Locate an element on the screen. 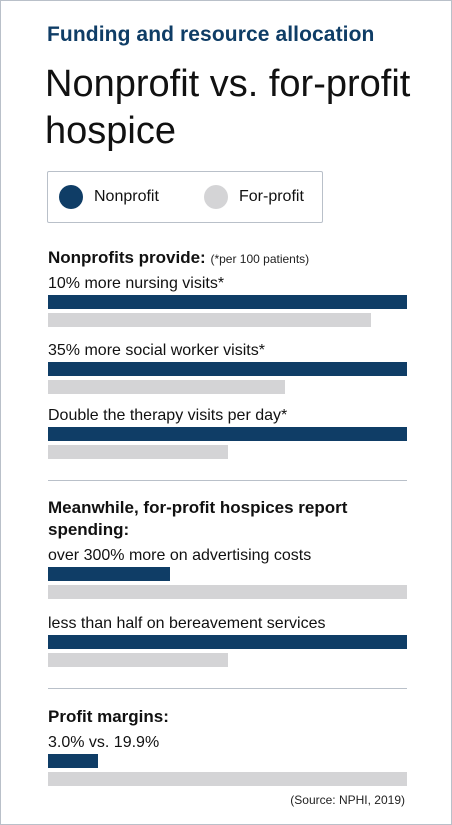 The width and height of the screenshot is (452, 825). legend-swatch-nonprofit is located at coordinates (71, 197).